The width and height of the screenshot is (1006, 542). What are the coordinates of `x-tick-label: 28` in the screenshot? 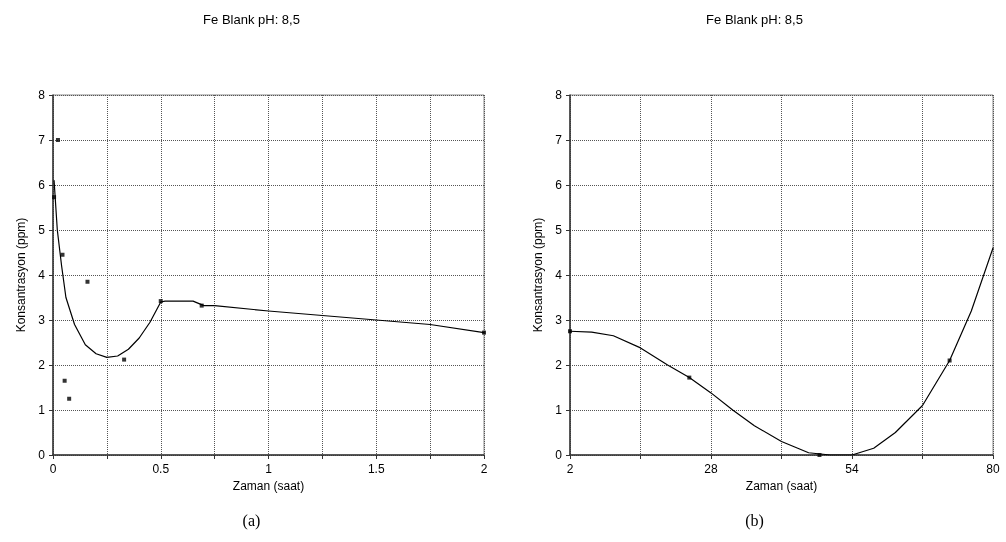 It's located at (711, 469).